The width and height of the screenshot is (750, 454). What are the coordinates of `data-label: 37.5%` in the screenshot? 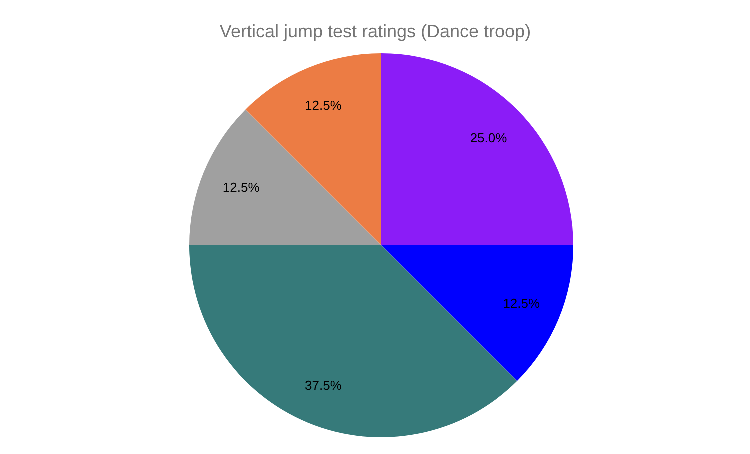 It's located at (323, 386).